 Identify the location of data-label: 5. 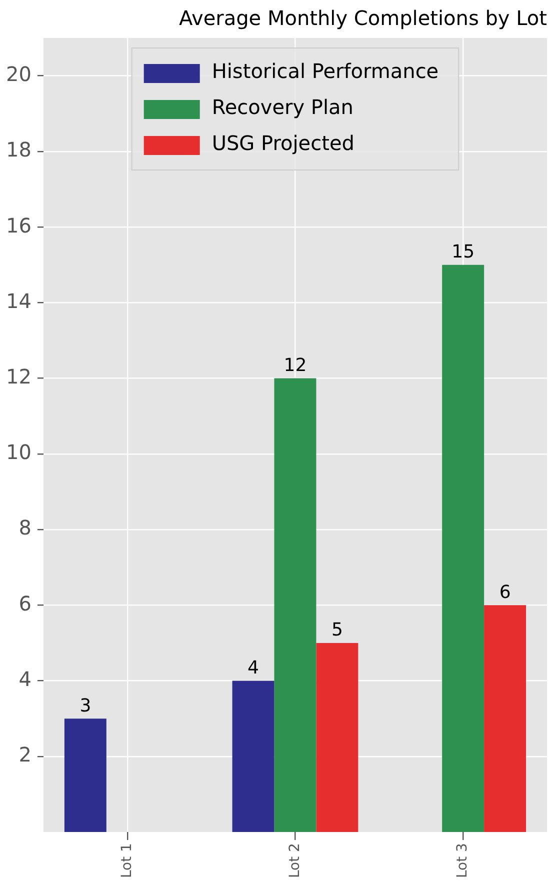
(337, 630).